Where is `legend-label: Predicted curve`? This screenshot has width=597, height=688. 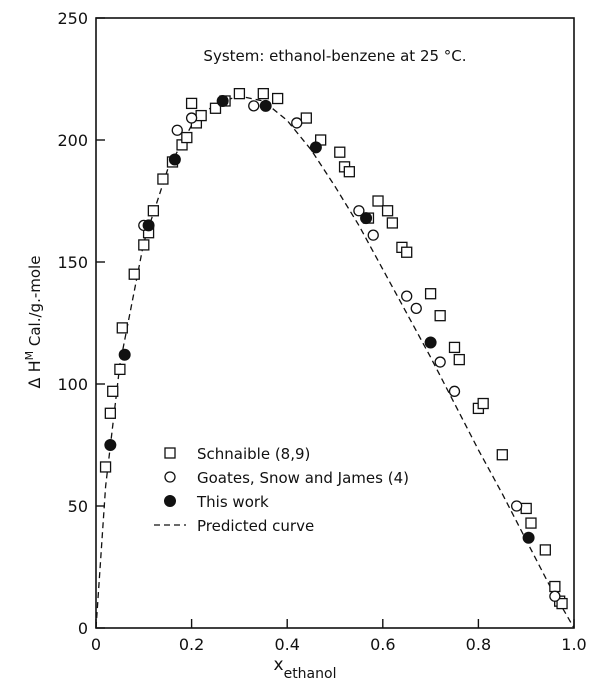 legend-label: Predicted curve is located at coordinates (255, 526).